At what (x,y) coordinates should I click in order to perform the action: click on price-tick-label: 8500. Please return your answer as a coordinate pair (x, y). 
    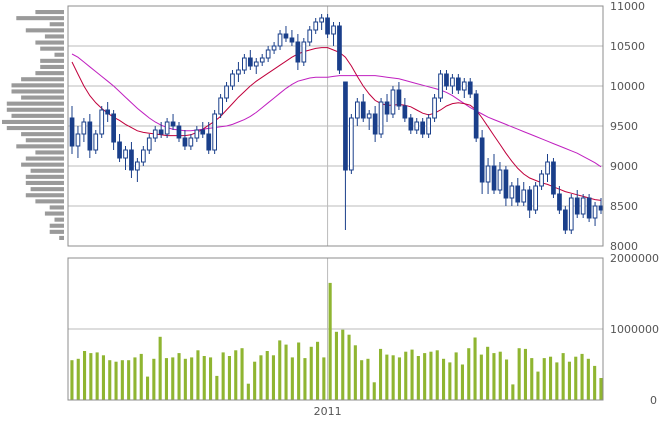
    Looking at the image, I should click on (624, 206).